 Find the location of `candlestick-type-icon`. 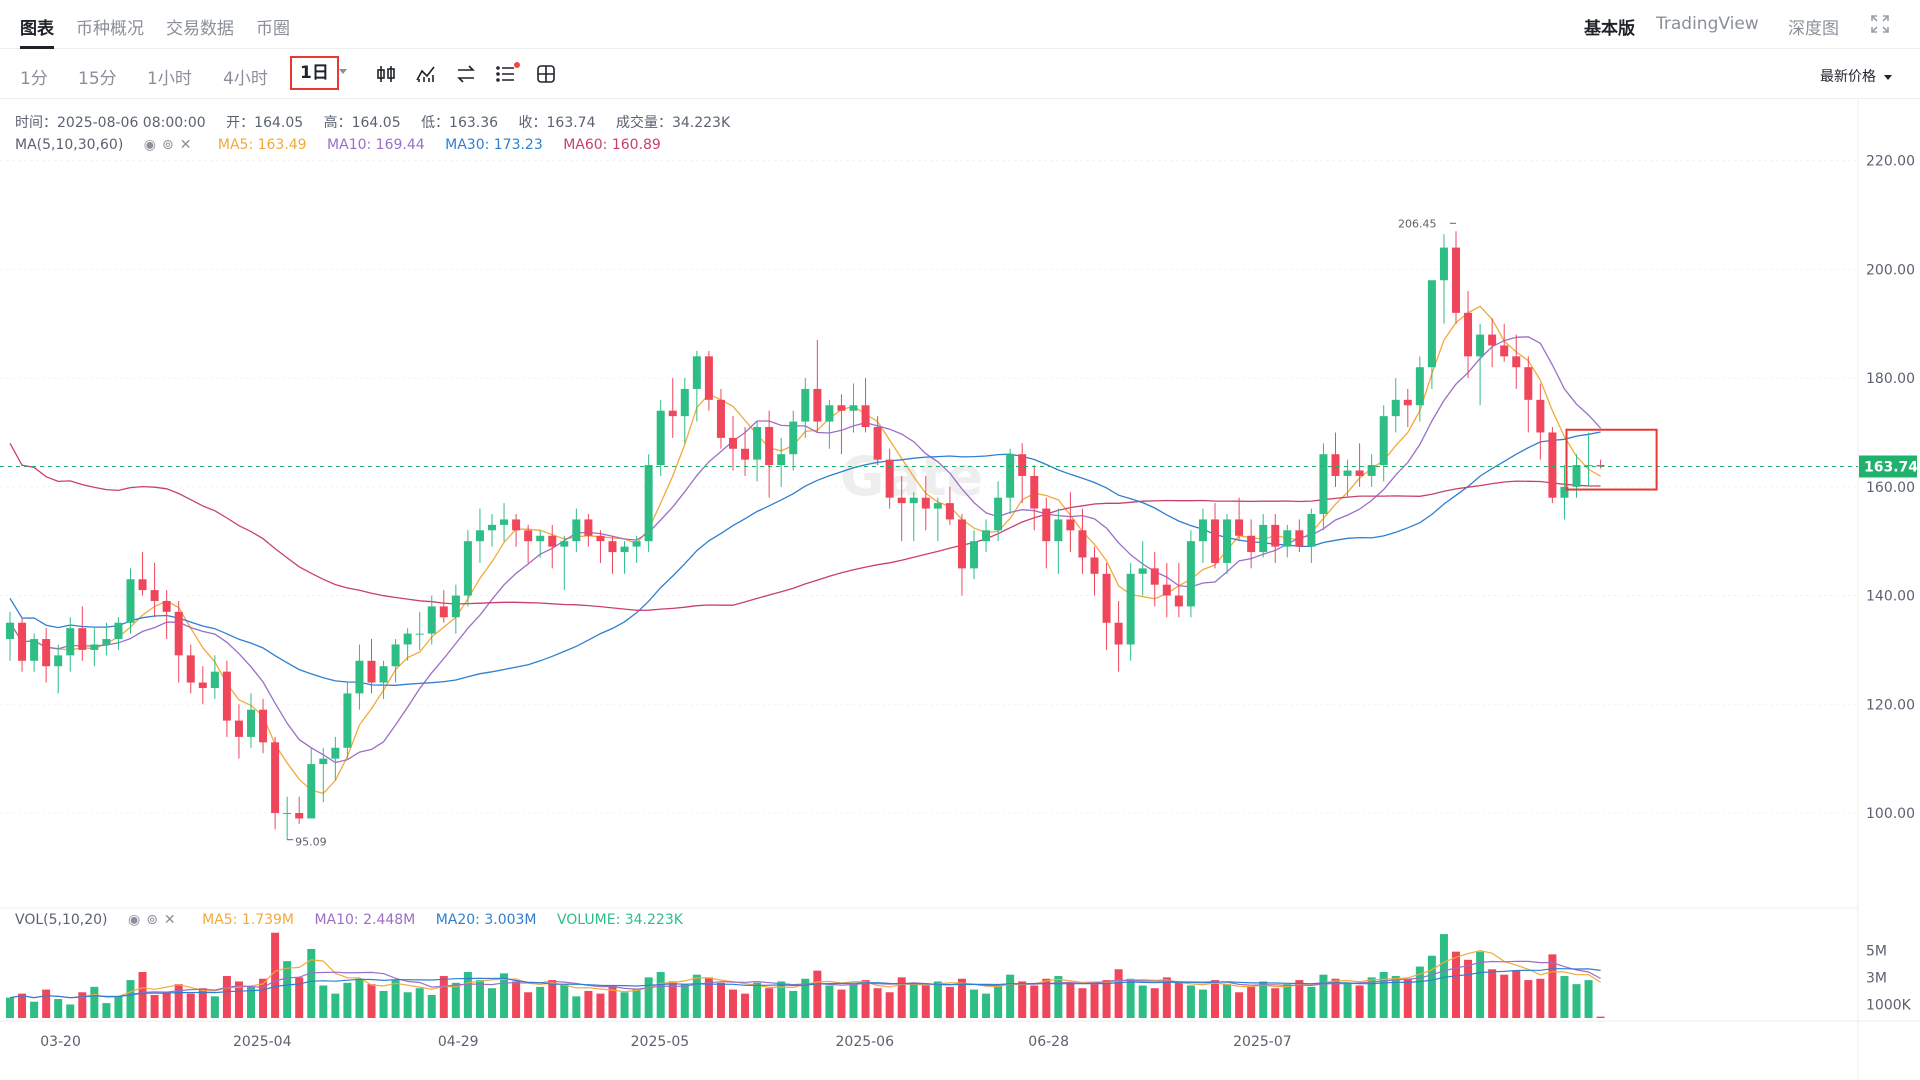

candlestick-type-icon is located at coordinates (386, 74).